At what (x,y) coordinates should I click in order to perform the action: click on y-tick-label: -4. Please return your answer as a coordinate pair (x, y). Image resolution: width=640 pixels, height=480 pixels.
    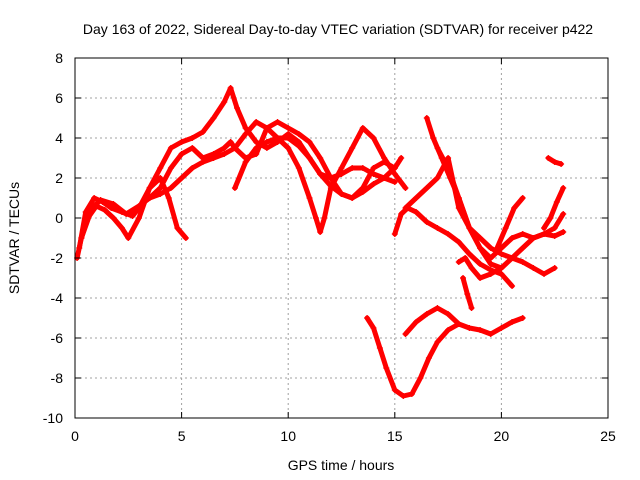
    Looking at the image, I should click on (57, 298).